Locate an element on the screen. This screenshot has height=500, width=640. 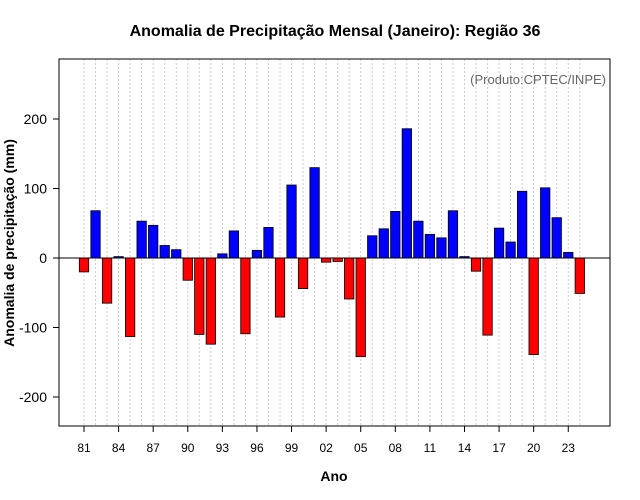
bar-2004 is located at coordinates (349, 278).